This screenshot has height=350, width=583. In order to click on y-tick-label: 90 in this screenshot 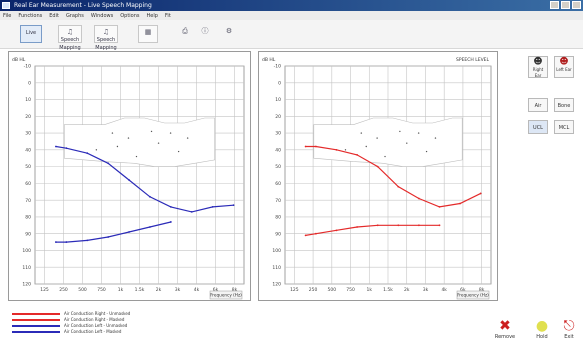, I will do `click(28, 234)`.